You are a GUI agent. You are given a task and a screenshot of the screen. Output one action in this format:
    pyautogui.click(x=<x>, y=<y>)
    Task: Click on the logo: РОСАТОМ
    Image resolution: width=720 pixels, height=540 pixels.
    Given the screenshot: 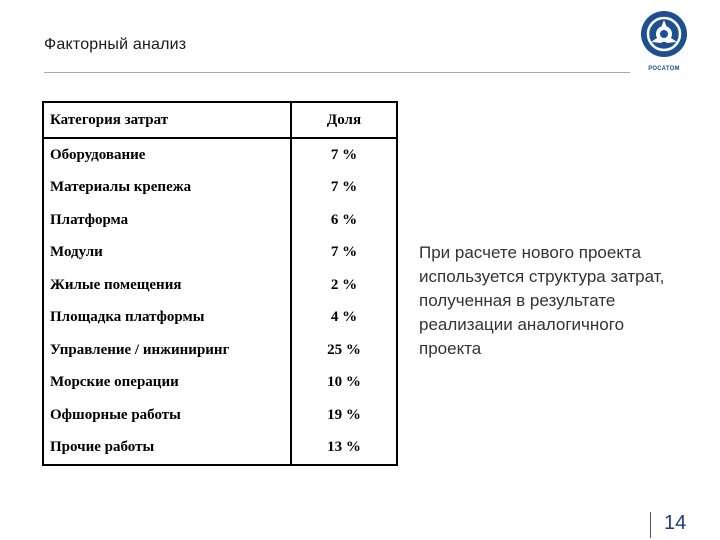 What is the action you would take?
    pyautogui.click(x=664, y=41)
    